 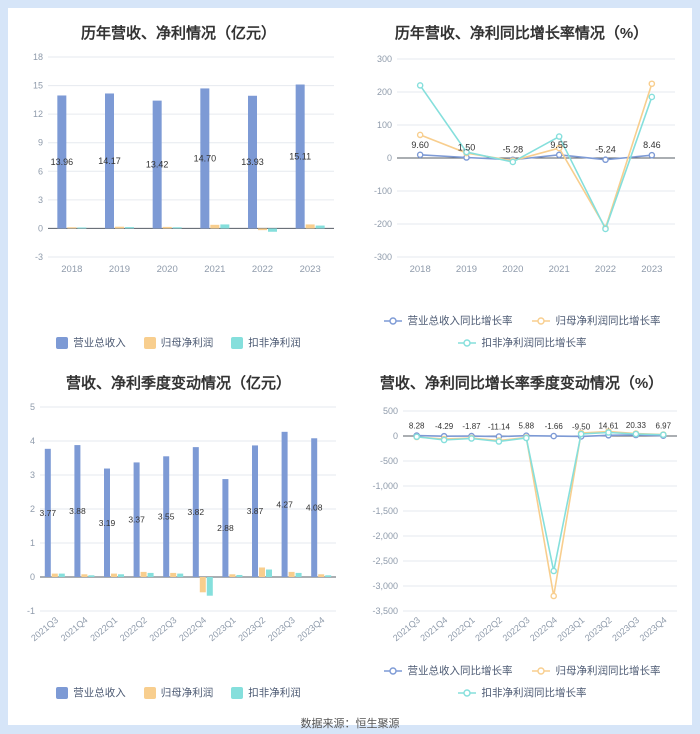 I want to click on svg-text: 100, so click(x=383, y=125).